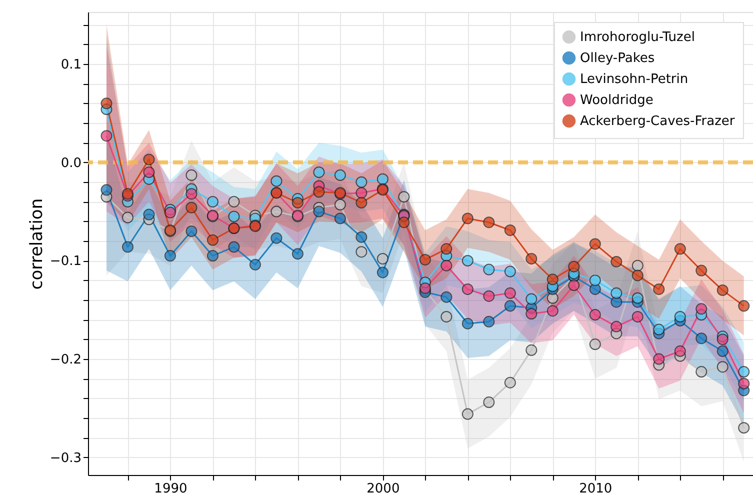 This screenshot has height=498, width=753. What do you see at coordinates (383, 489) in the screenshot?
I see `x-tick-label: 2000` at bounding box center [383, 489].